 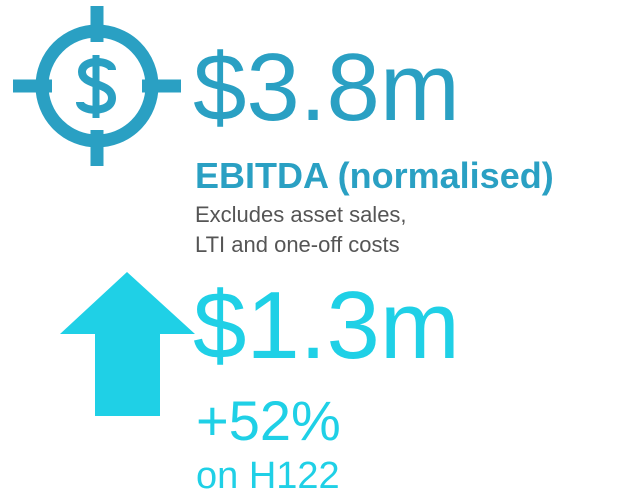 What do you see at coordinates (374, 175) in the screenshot?
I see `metric-label: EBITDA (normalised)` at bounding box center [374, 175].